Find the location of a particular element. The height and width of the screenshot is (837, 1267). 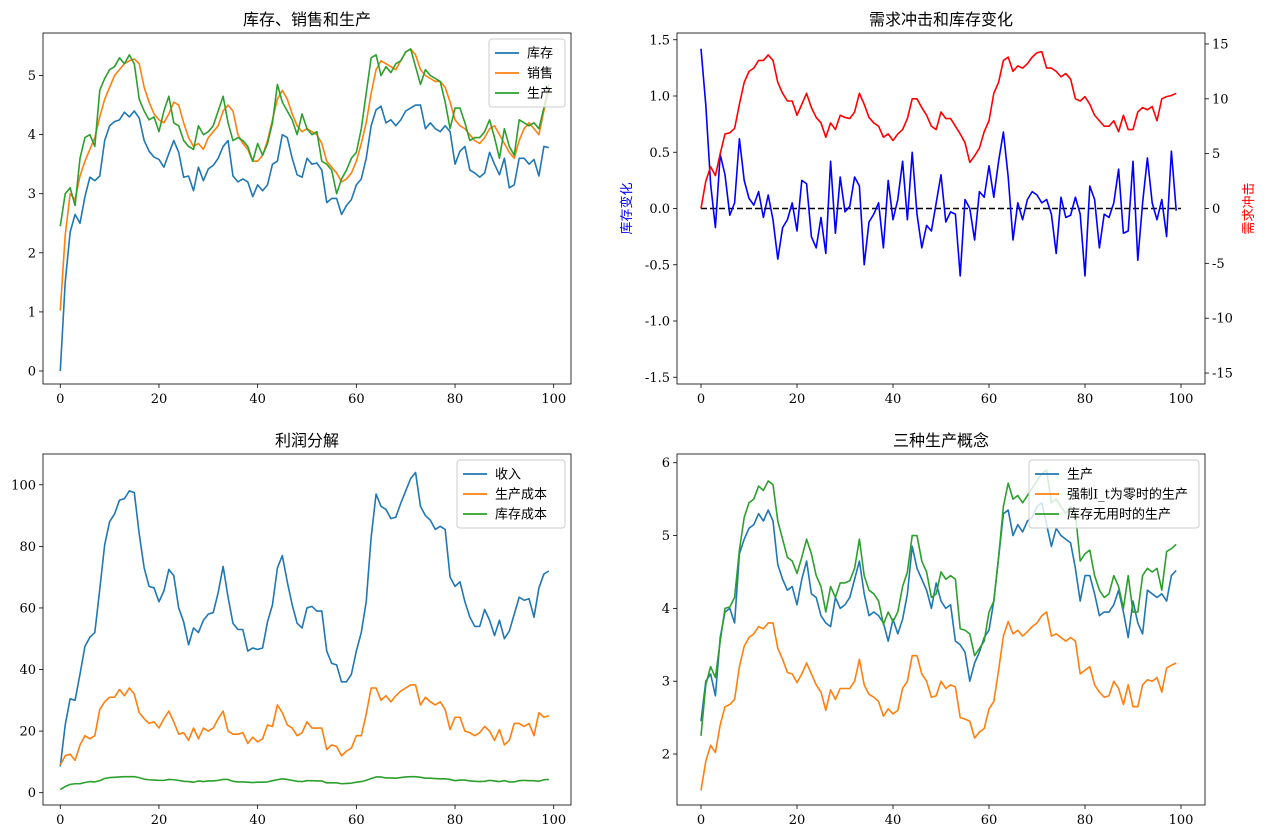

y-tick-label: 1 is located at coordinates (32, 312).